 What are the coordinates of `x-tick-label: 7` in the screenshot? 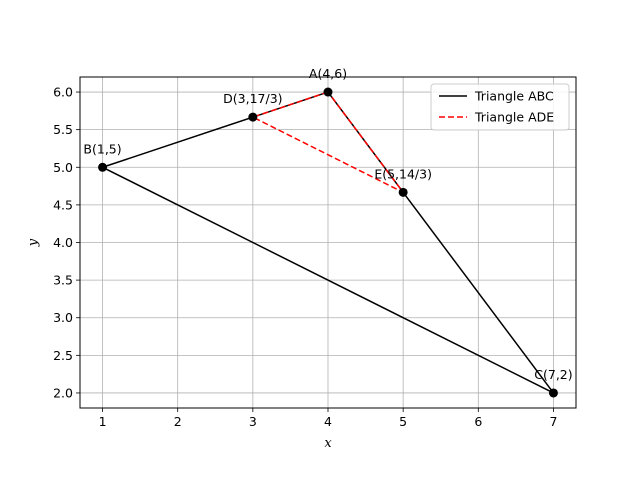 It's located at (553, 421).